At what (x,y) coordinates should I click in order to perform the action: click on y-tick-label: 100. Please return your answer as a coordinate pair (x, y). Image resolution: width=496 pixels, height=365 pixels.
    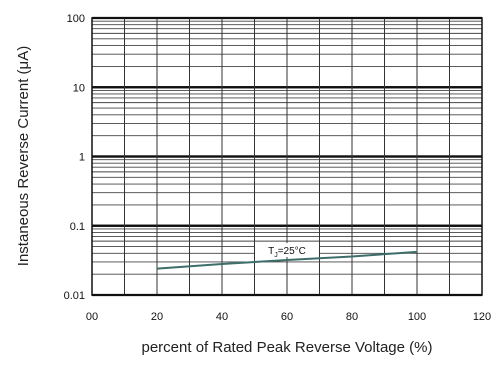
    Looking at the image, I should click on (76, 19).